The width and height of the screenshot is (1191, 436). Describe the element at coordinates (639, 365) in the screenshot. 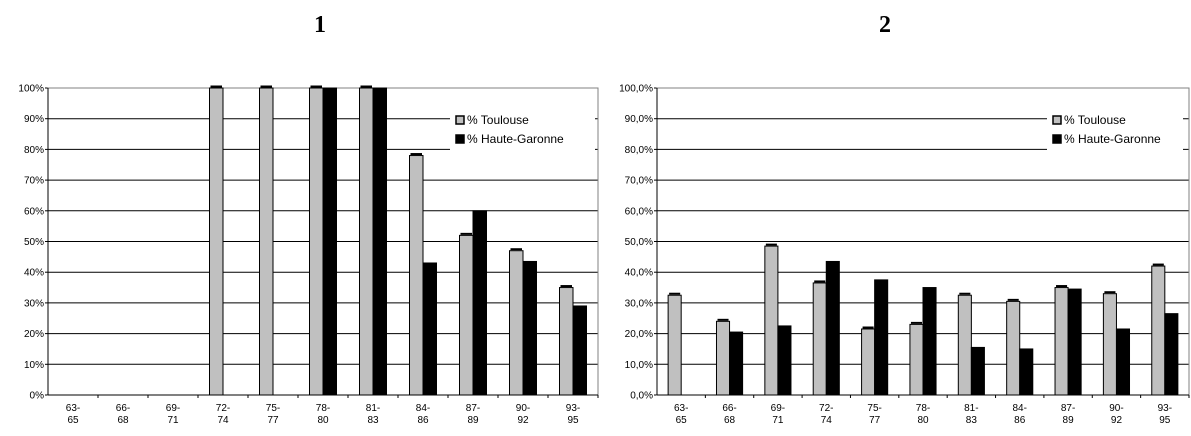

I see `y-tick-label: 10,0%` at that location.